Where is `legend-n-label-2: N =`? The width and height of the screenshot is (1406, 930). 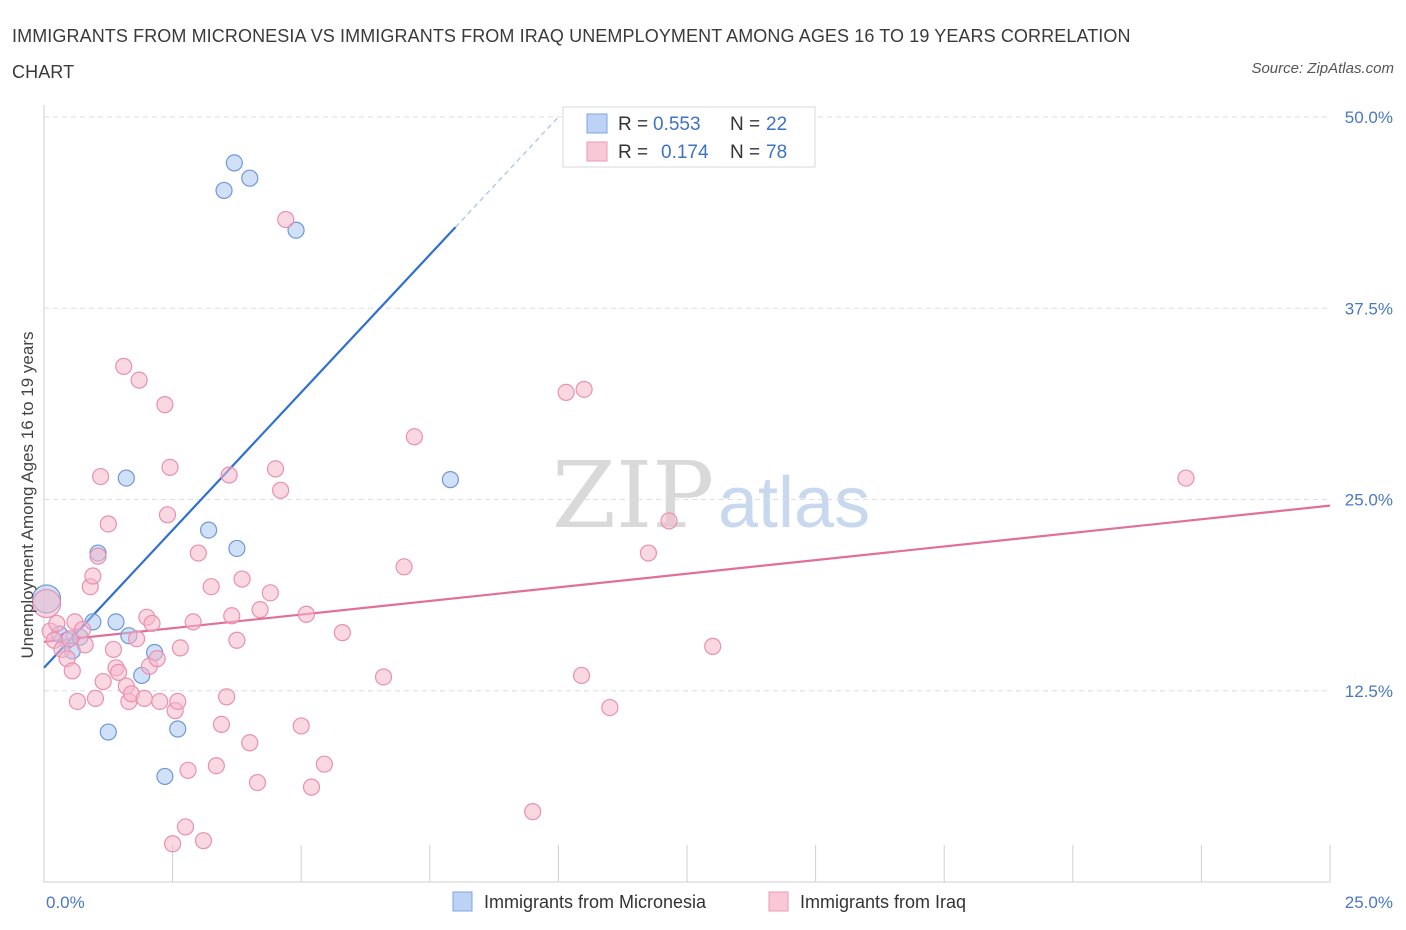 legend-n-label-2: N = is located at coordinates (745, 152).